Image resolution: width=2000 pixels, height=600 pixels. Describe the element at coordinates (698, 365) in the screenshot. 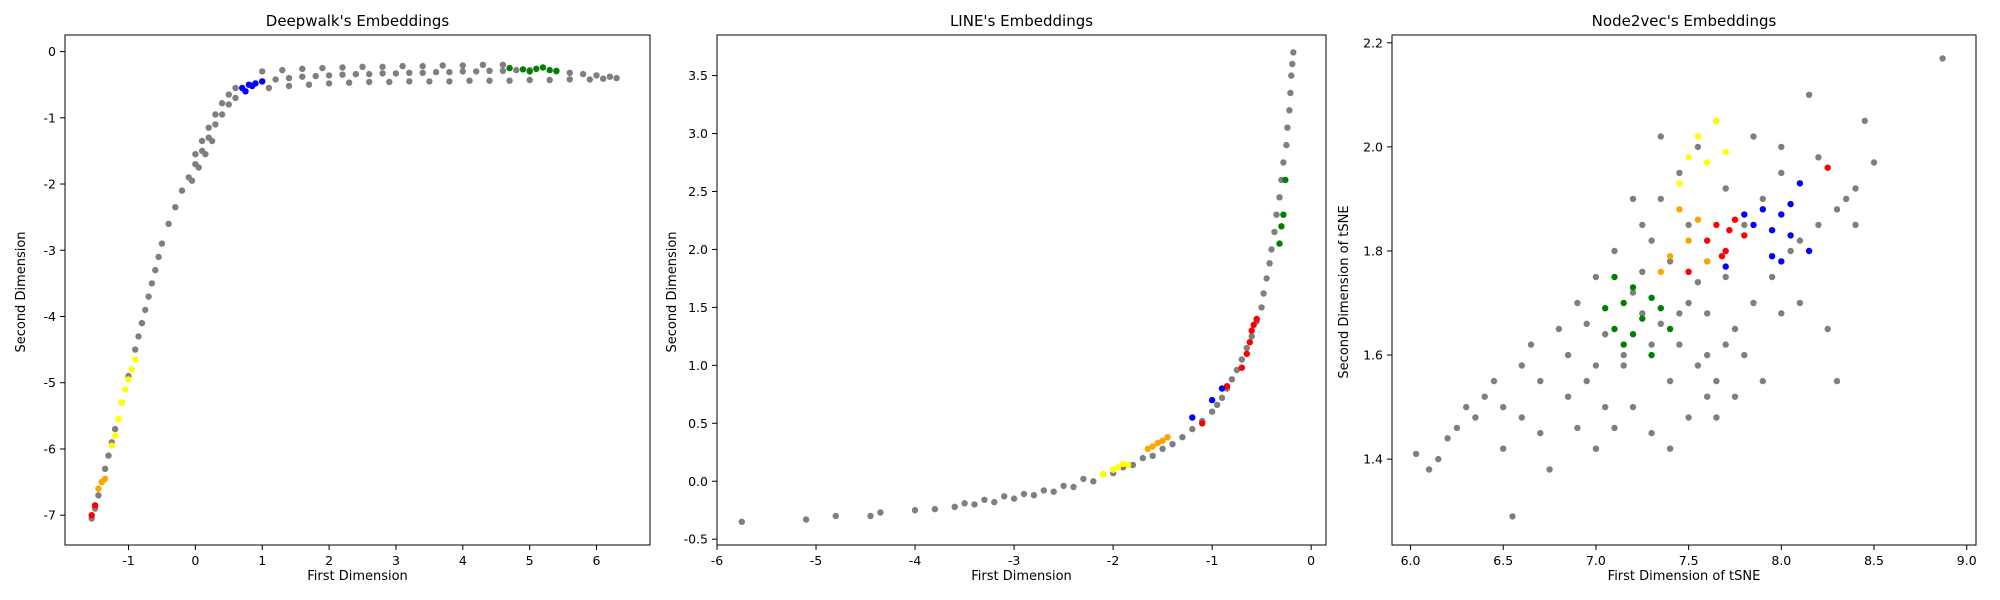

I see `line-y-tick-label: 1.0` at that location.